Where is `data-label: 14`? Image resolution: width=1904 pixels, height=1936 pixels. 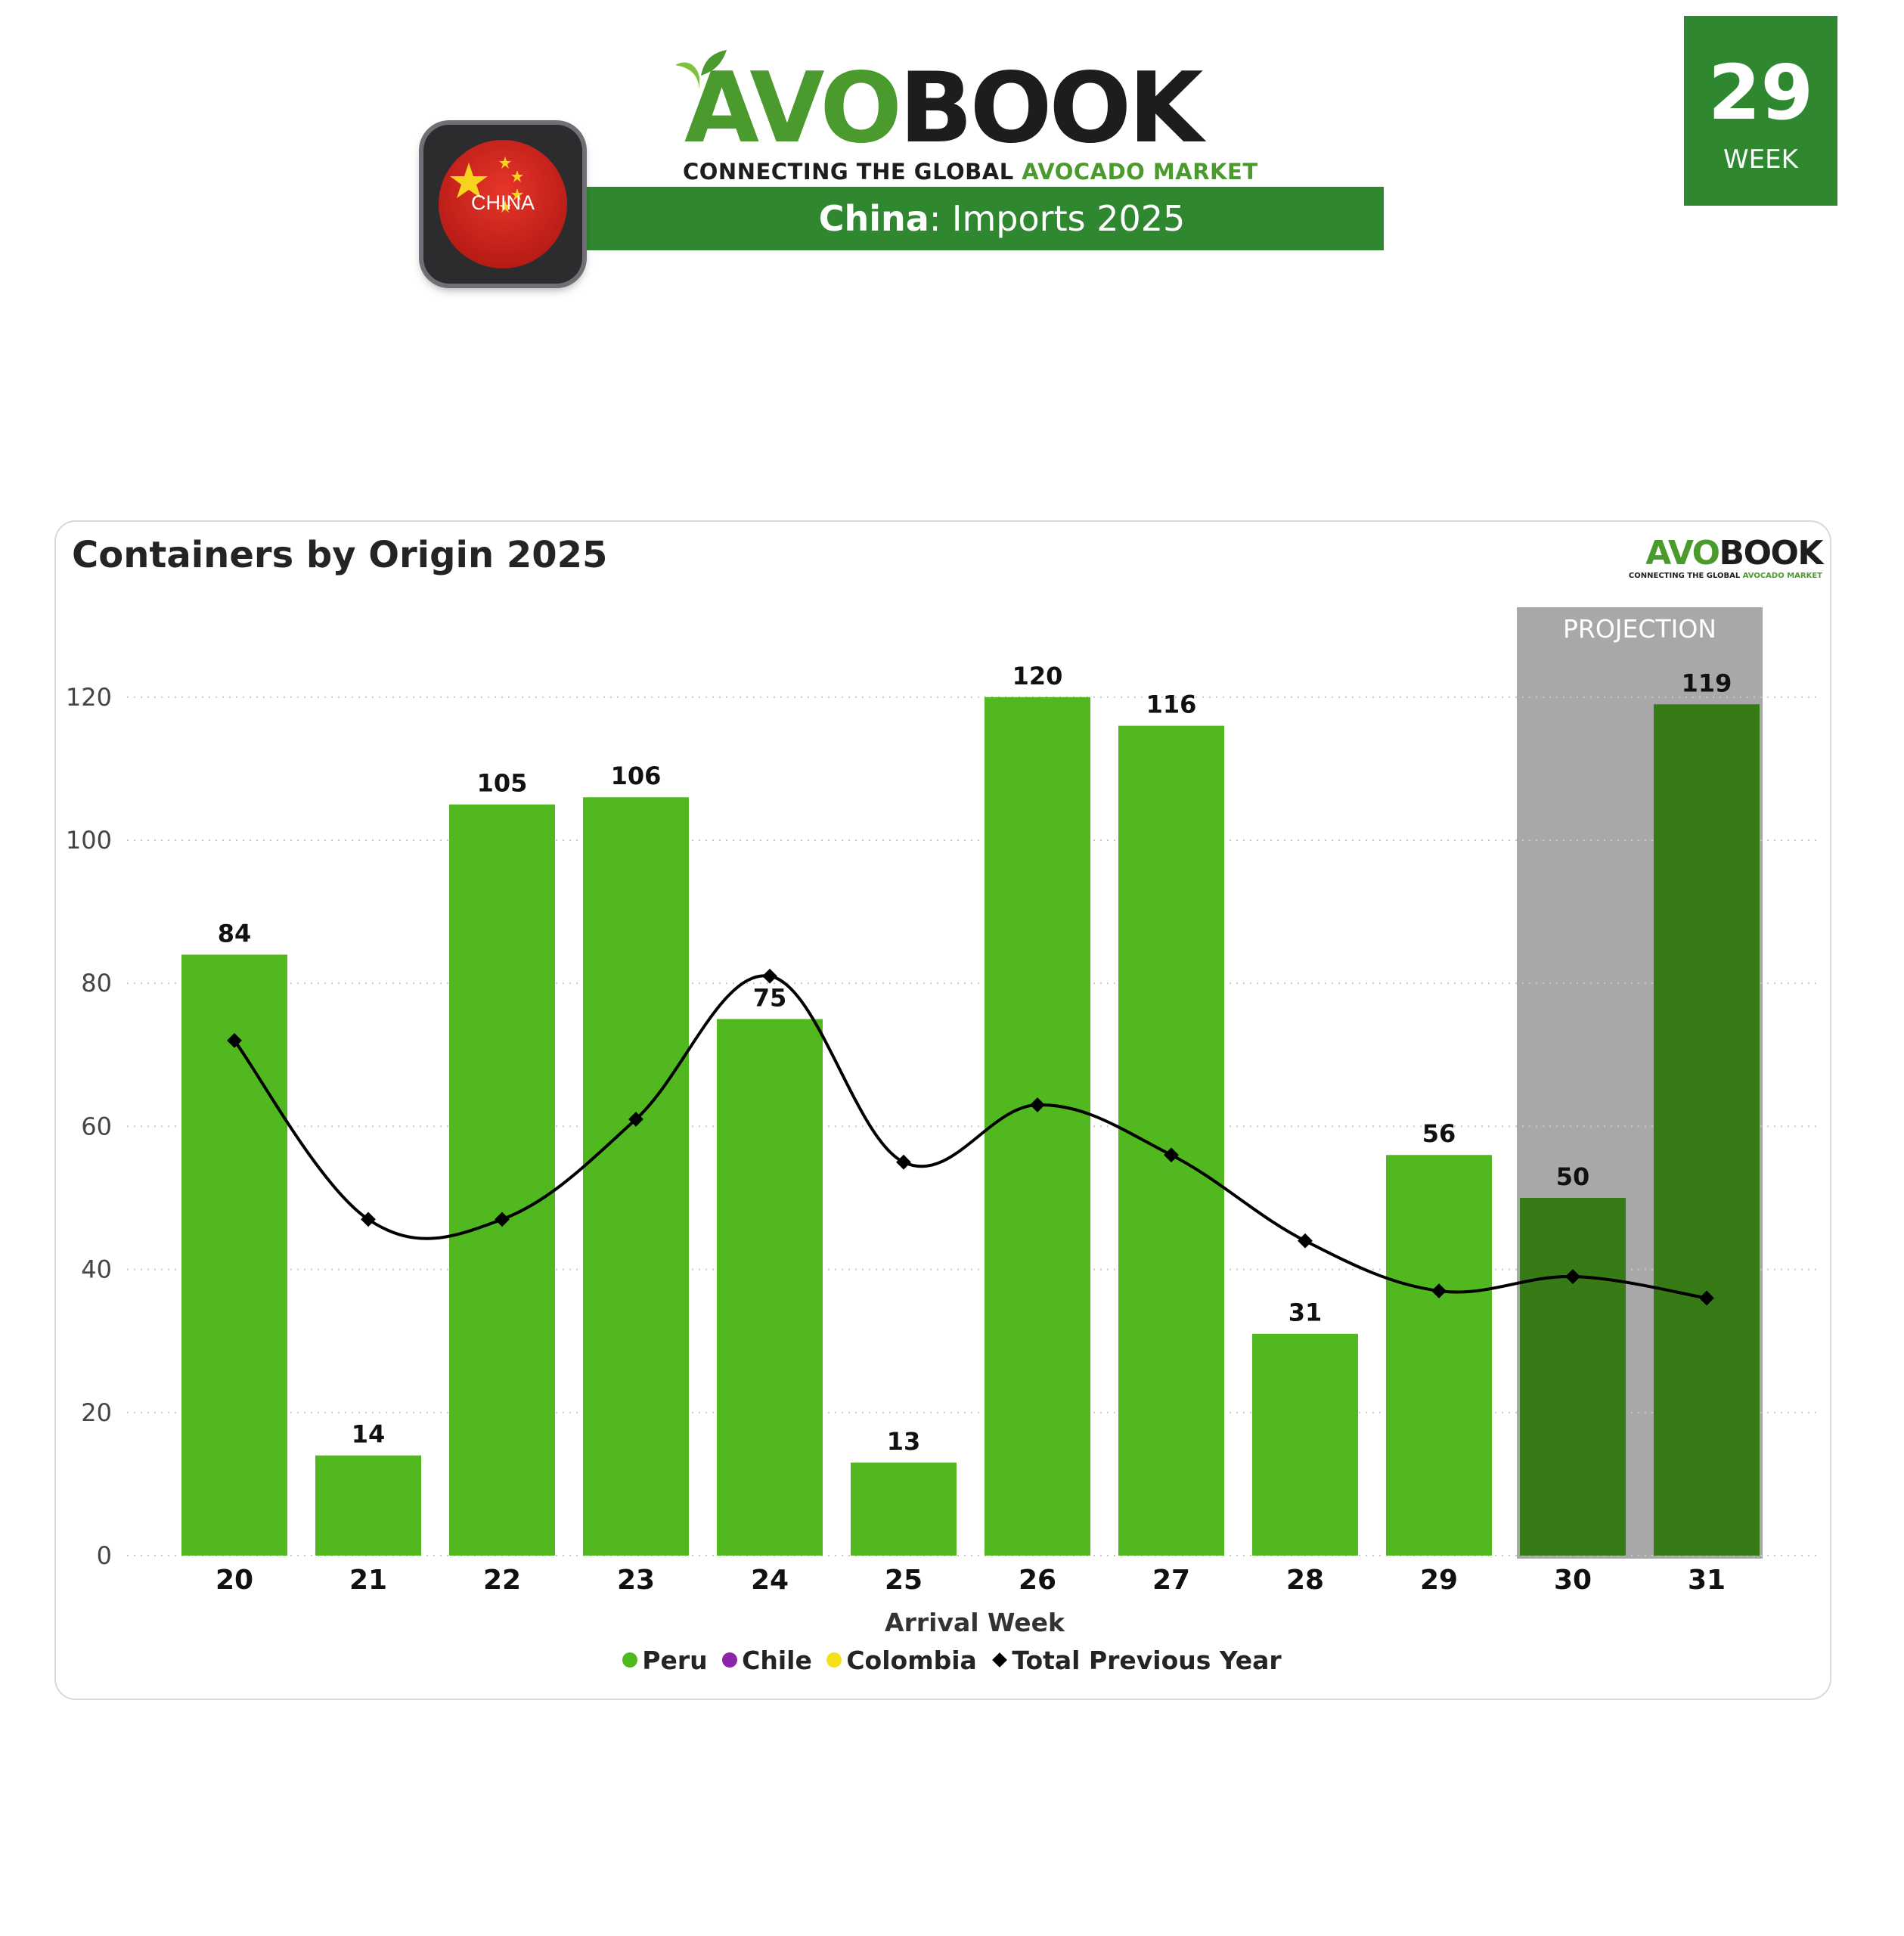 data-label: 14 is located at coordinates (369, 1434).